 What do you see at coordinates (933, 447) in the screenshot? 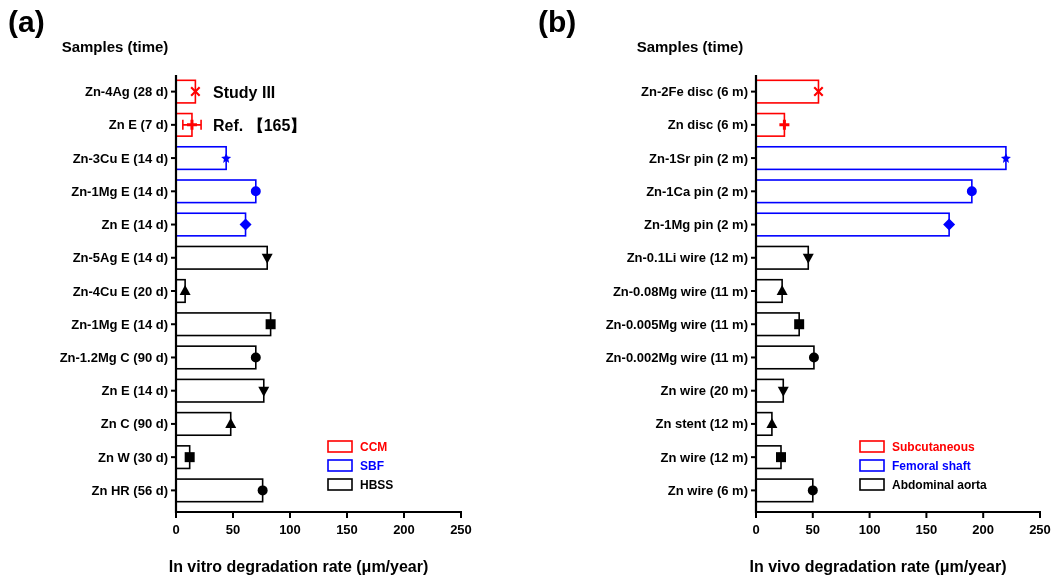
I see `legend-label: Subcutaneous` at bounding box center [933, 447].